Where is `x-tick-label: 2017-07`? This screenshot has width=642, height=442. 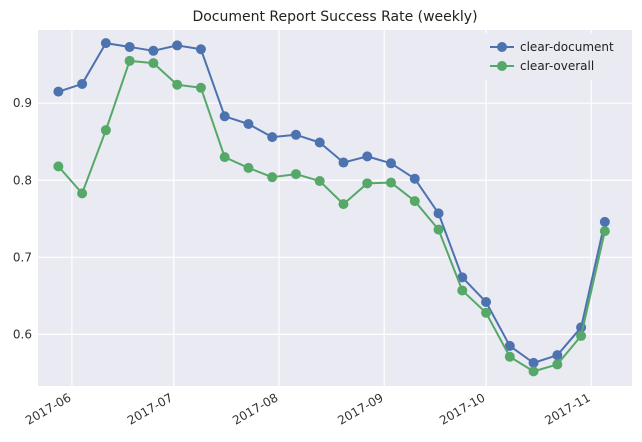
x-tick-label: 2017-07 is located at coordinates (150, 408).